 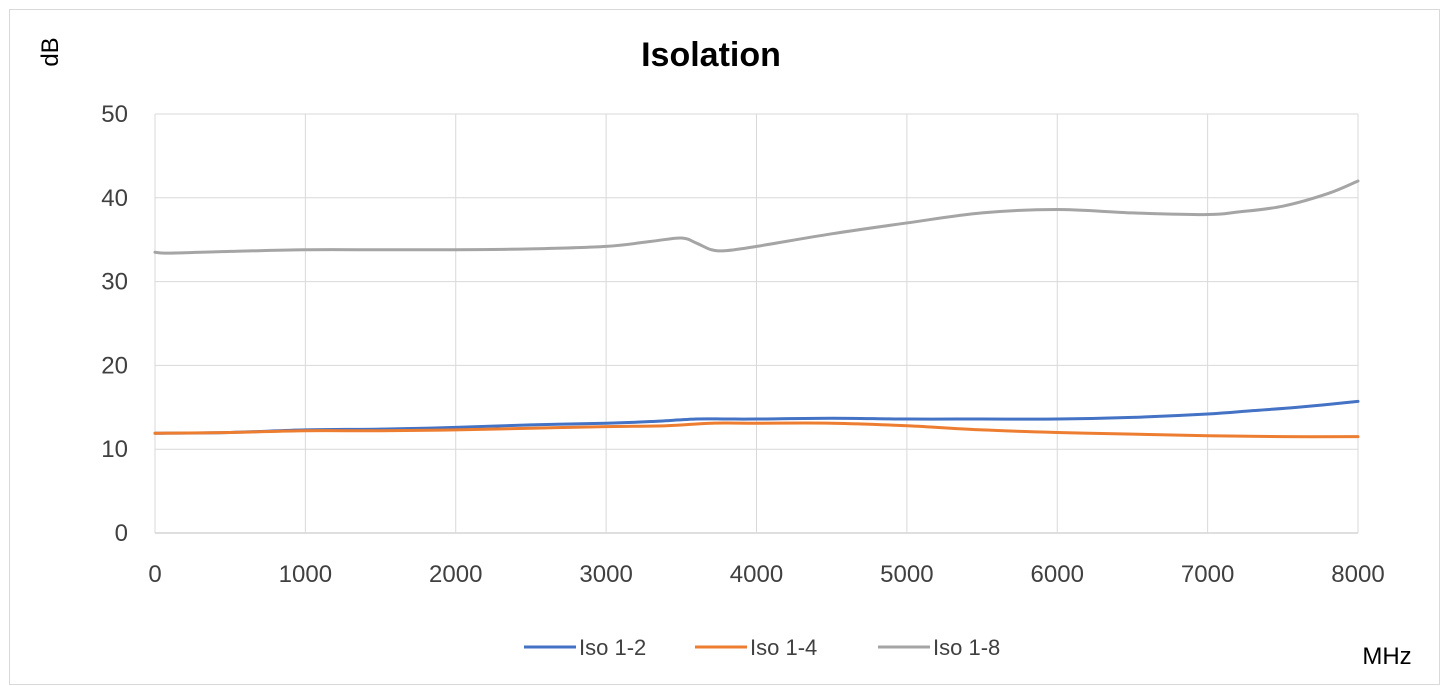 What do you see at coordinates (455, 574) in the screenshot?
I see `x-tick-label: 2000` at bounding box center [455, 574].